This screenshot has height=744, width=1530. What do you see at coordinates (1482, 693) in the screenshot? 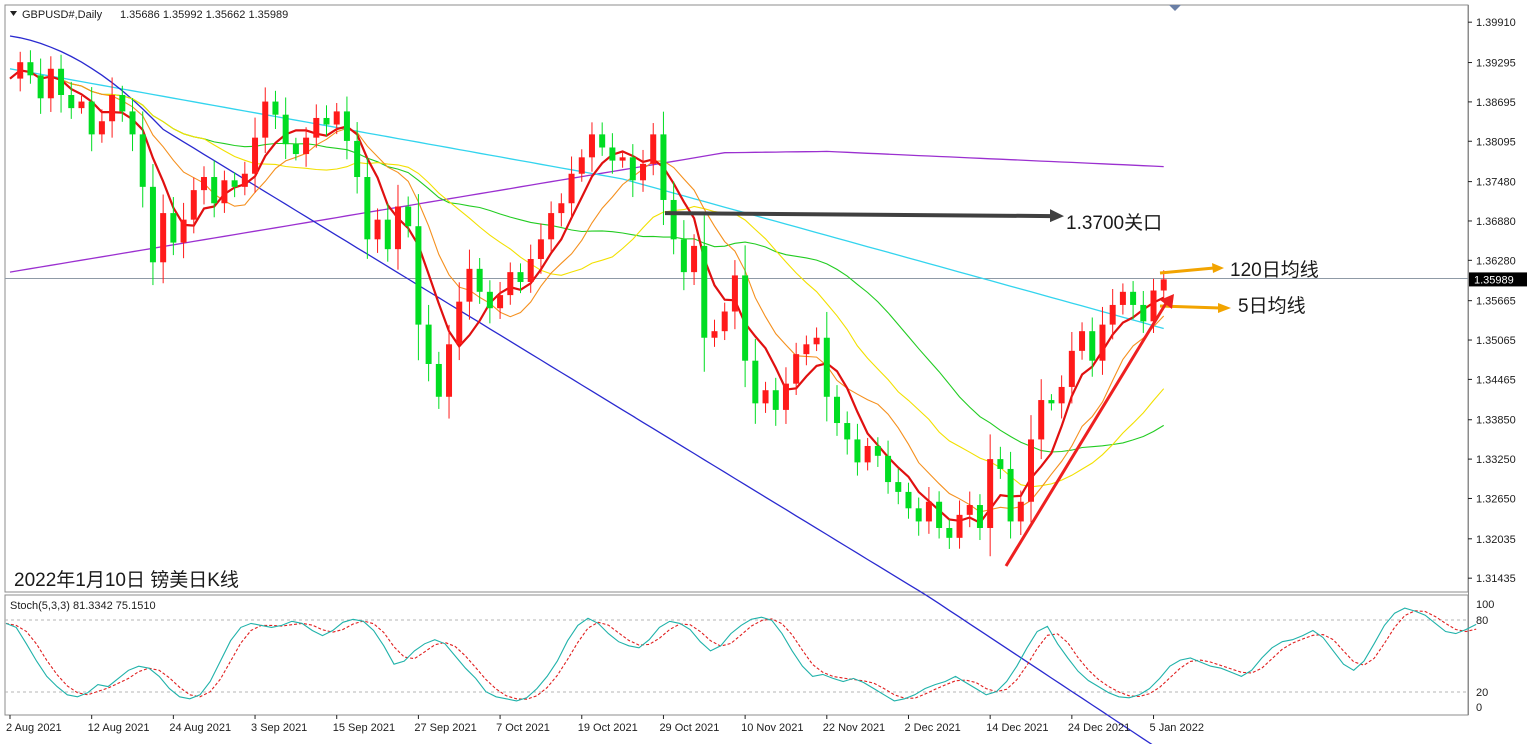
I see `stoch-axis-20: 20` at bounding box center [1482, 693].